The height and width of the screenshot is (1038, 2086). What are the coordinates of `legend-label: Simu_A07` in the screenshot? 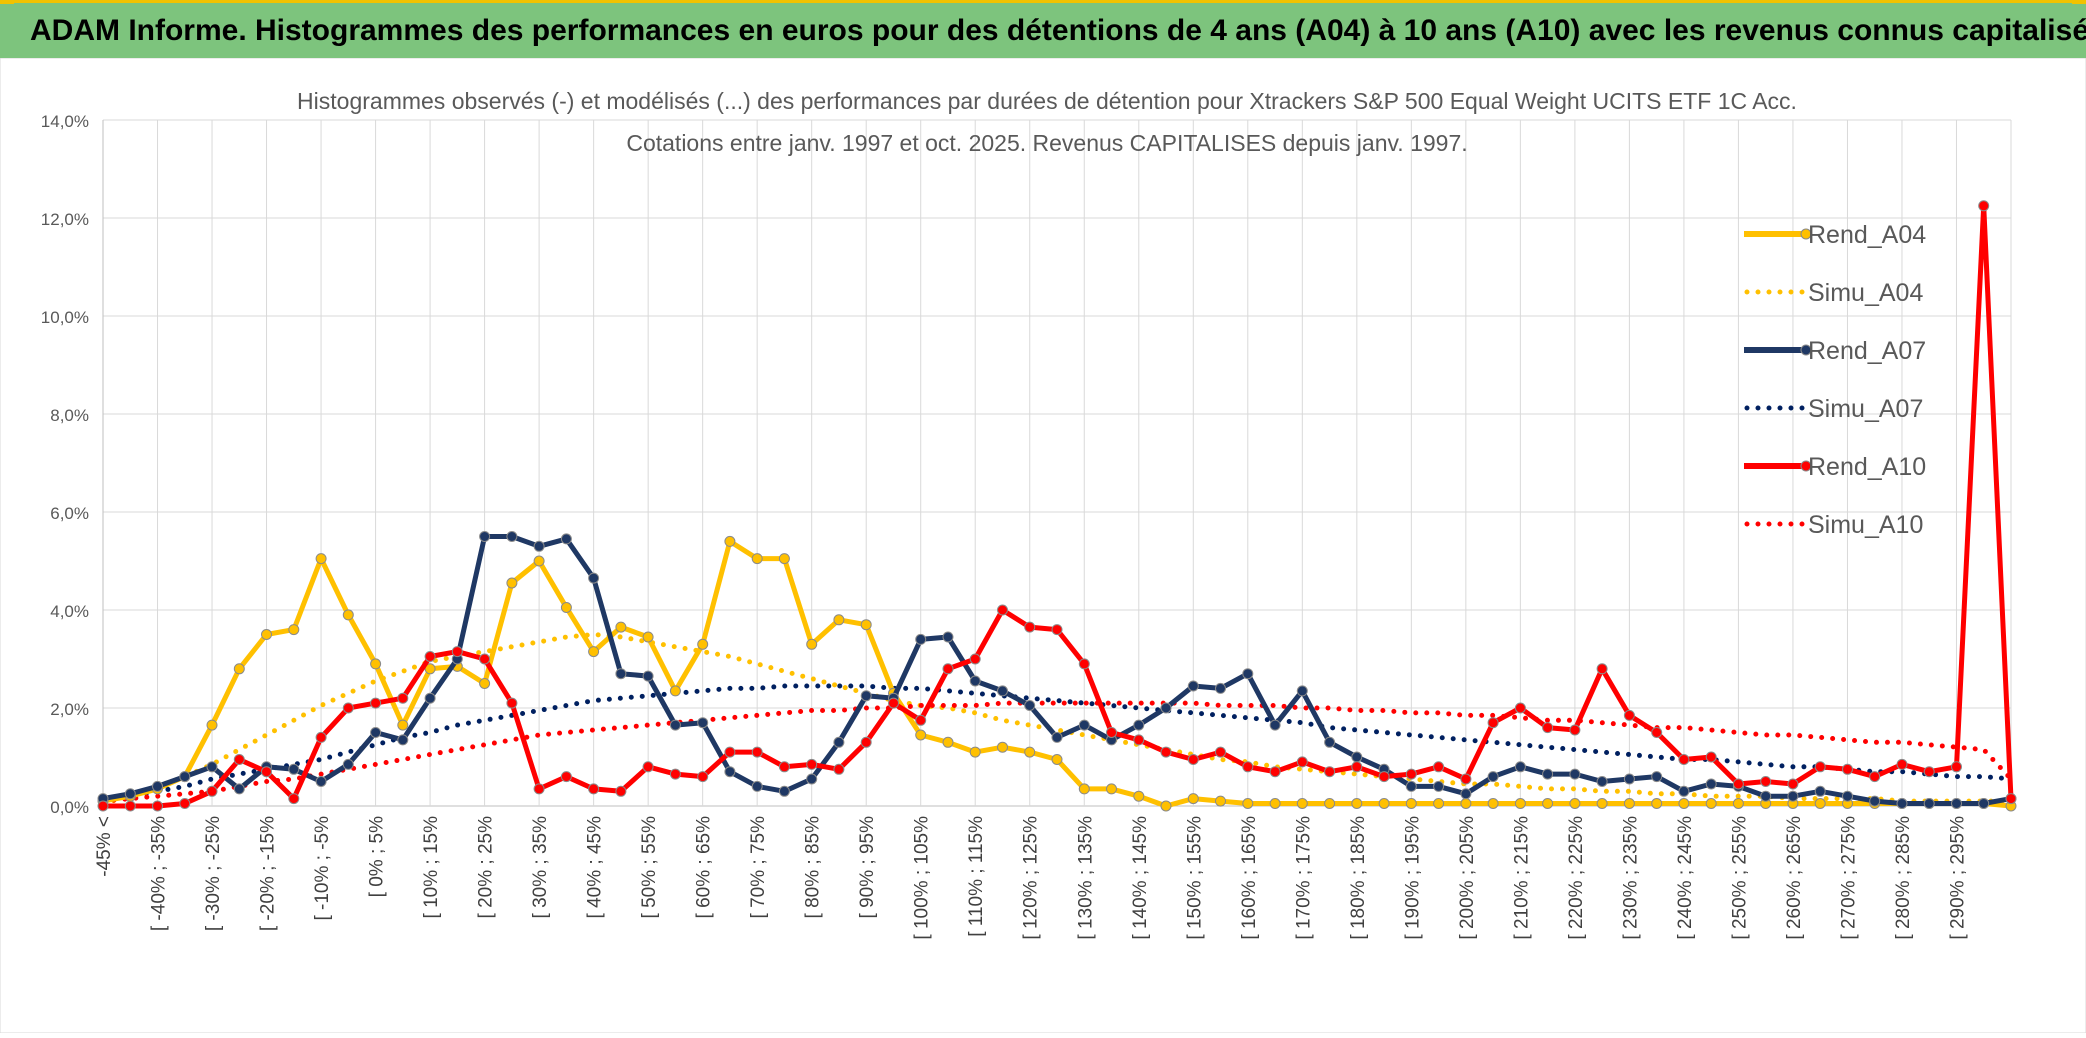 It's located at (1865, 409).